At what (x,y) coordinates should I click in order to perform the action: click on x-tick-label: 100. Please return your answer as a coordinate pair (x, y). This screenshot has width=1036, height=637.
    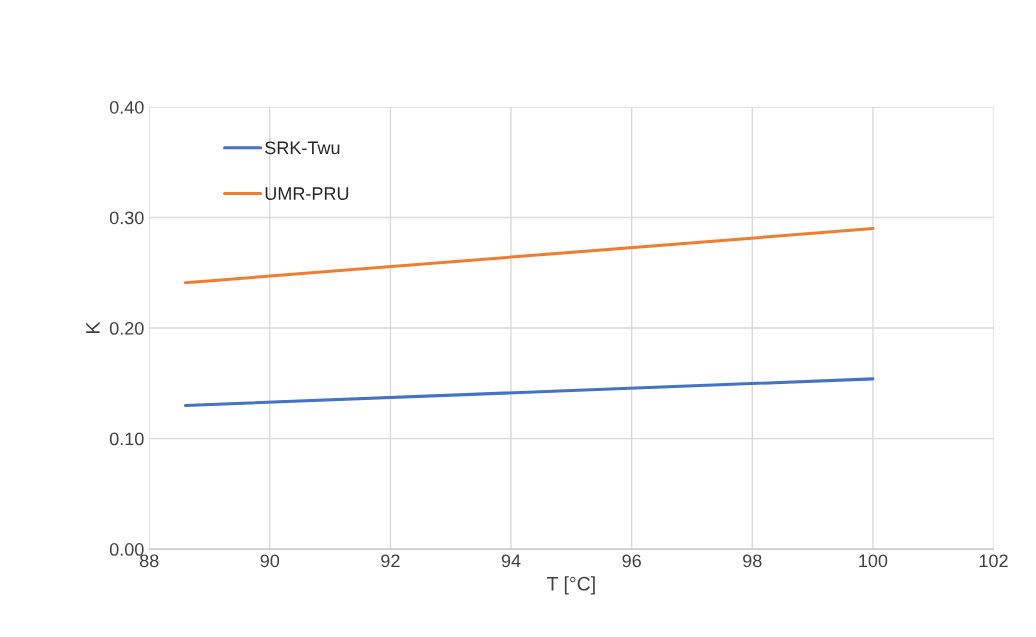
    Looking at the image, I should click on (873, 561).